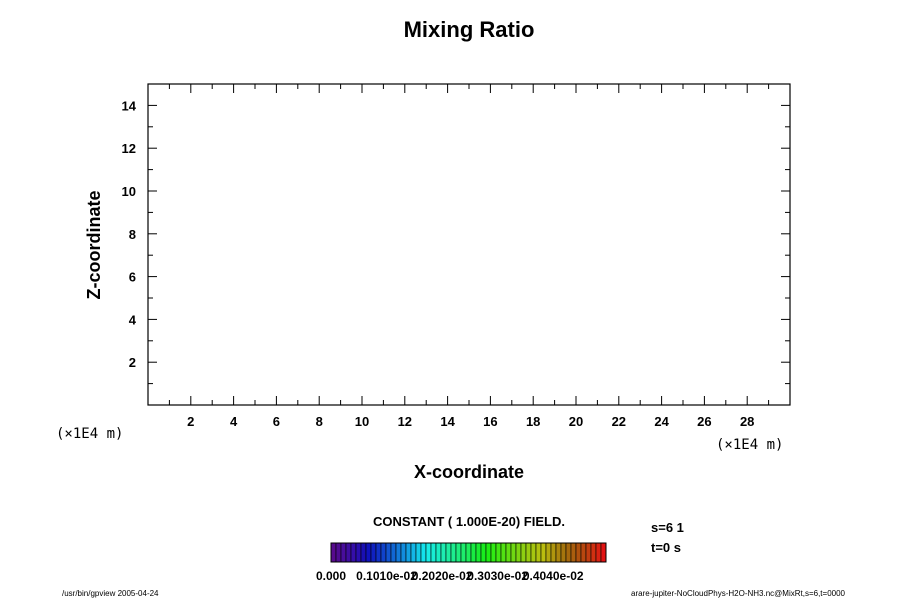  I want to click on y-tick-label: 6, so click(132, 277).